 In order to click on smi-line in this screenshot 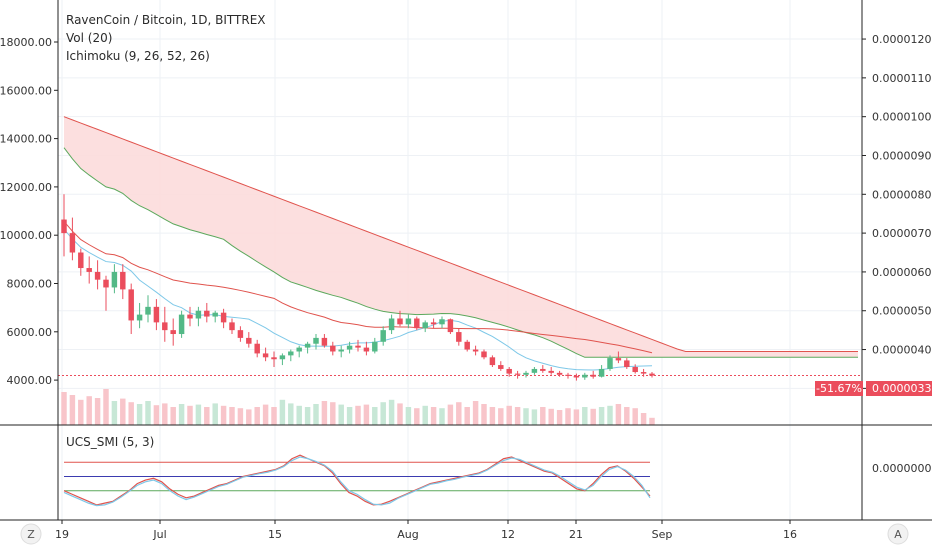, I will do `click(357, 480)`.